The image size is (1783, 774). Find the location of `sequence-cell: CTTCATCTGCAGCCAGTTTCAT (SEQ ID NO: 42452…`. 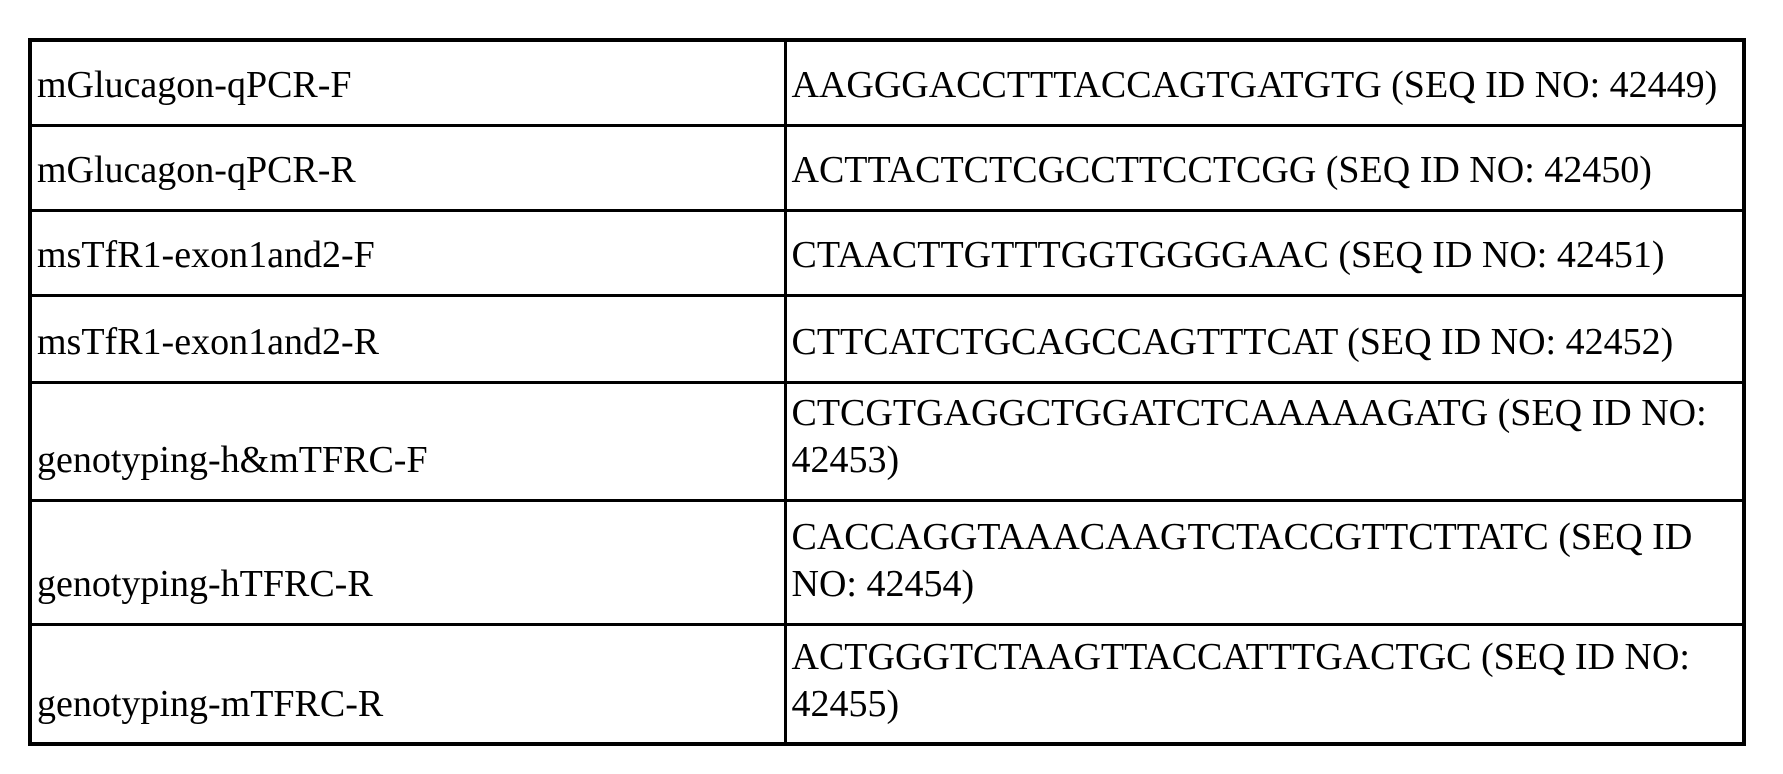

sequence-cell: CTTCATCTGCAGCCAGTTTCAT (SEQ ID NO: 42452… is located at coordinates (1264, 338).